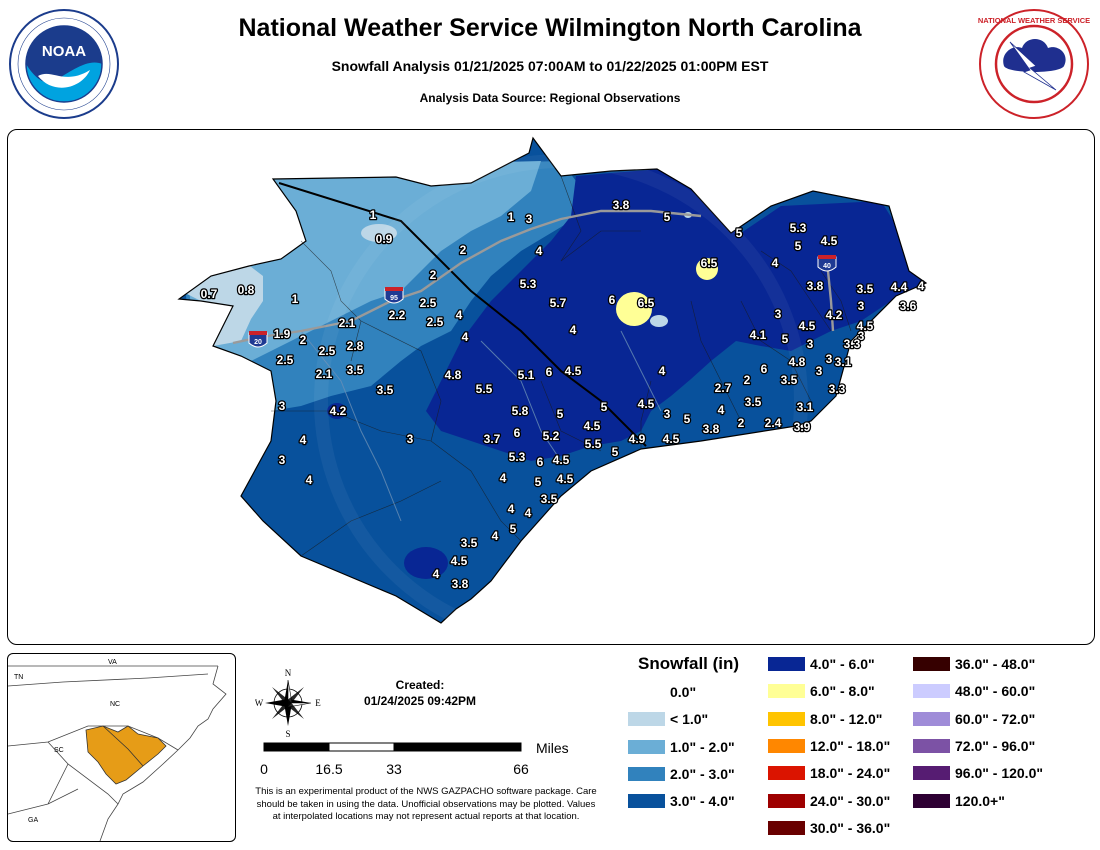 The height and width of the screenshot is (850, 1100). What do you see at coordinates (112, 662) in the screenshot?
I see `inset-label-va: VA` at bounding box center [112, 662].